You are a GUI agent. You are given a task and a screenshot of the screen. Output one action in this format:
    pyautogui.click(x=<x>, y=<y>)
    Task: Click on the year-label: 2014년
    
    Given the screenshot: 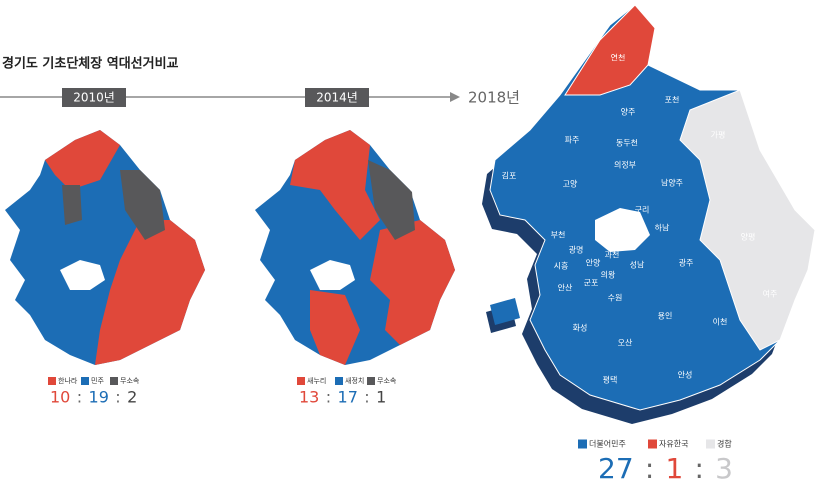 What is the action you would take?
    pyautogui.click(x=337, y=98)
    